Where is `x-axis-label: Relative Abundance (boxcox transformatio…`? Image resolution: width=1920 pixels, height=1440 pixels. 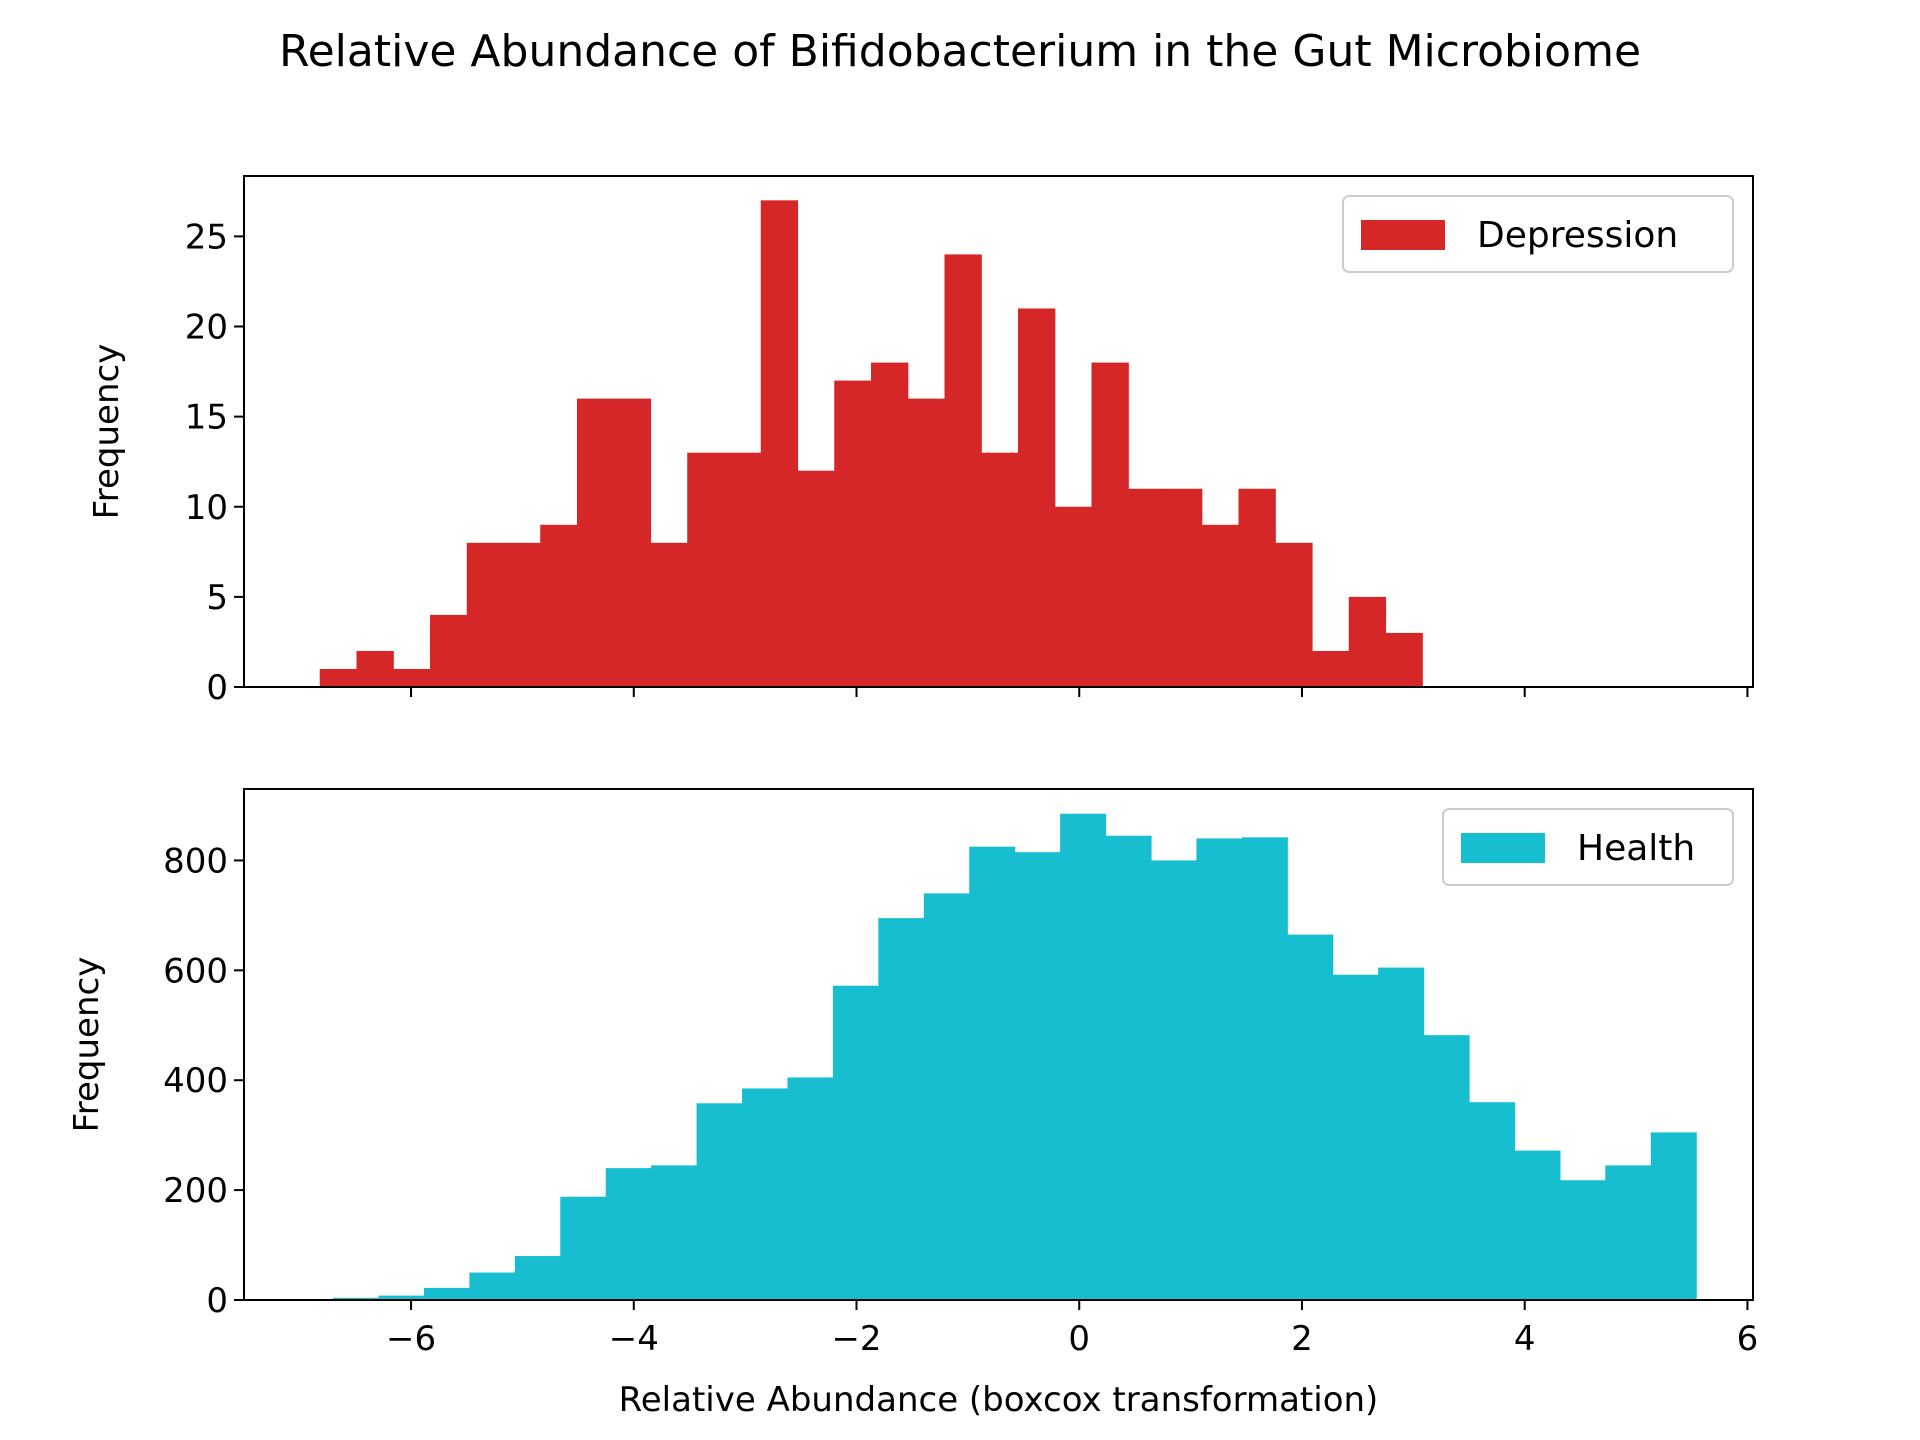 x-axis-label: Relative Abundance (boxcox transformatio… is located at coordinates (999, 1400).